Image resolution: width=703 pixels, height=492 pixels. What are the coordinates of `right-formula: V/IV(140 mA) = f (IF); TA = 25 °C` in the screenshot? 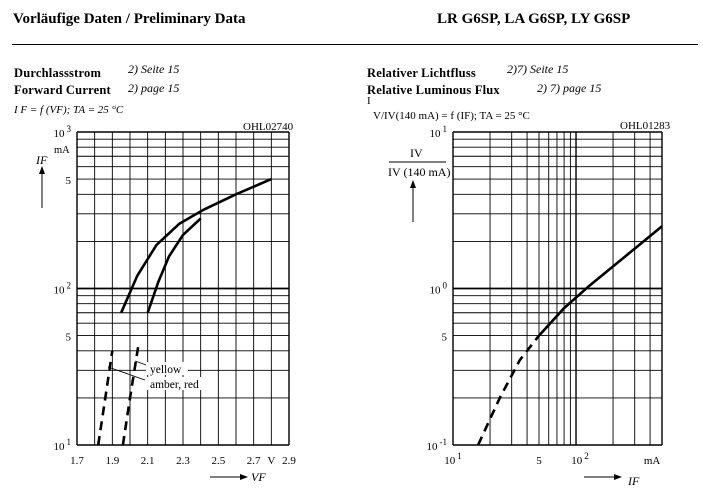 It's located at (451, 116).